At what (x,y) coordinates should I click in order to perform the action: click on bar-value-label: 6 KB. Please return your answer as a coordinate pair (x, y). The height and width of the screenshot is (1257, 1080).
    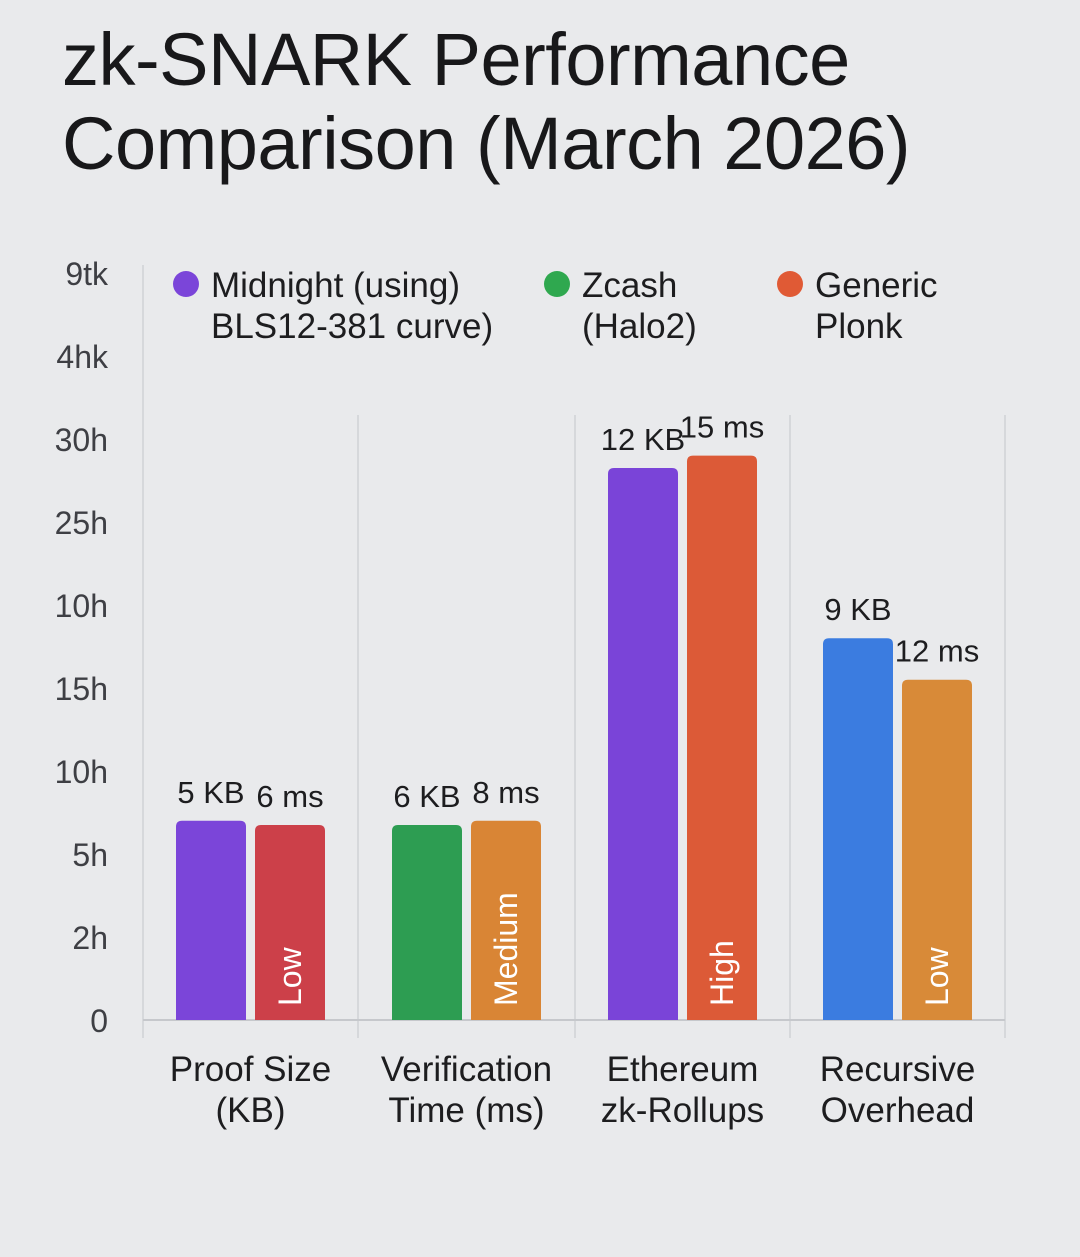
    Looking at the image, I should click on (426, 796).